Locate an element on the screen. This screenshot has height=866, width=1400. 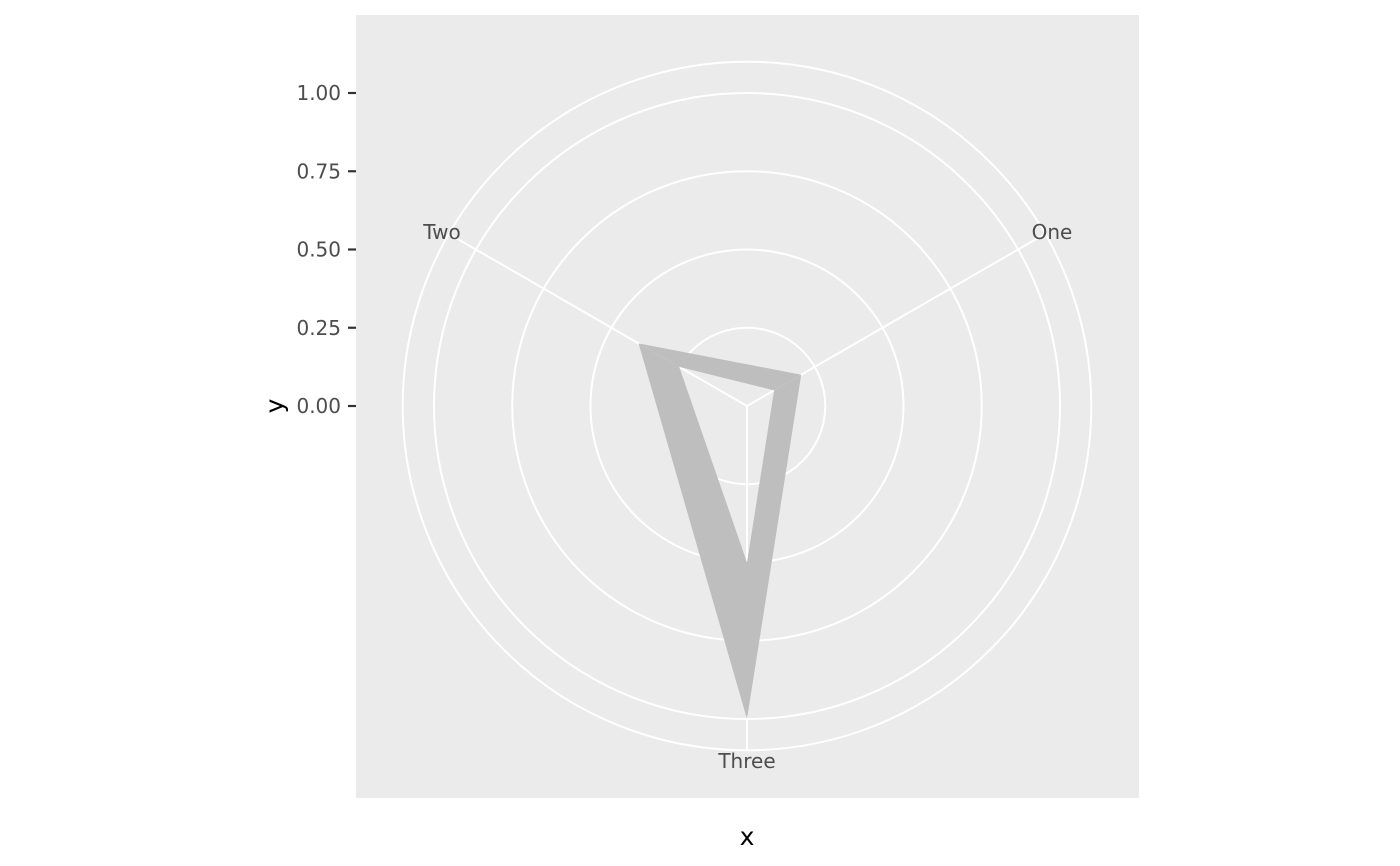
y-tick-label-2: 0.50 is located at coordinates (318, 250).